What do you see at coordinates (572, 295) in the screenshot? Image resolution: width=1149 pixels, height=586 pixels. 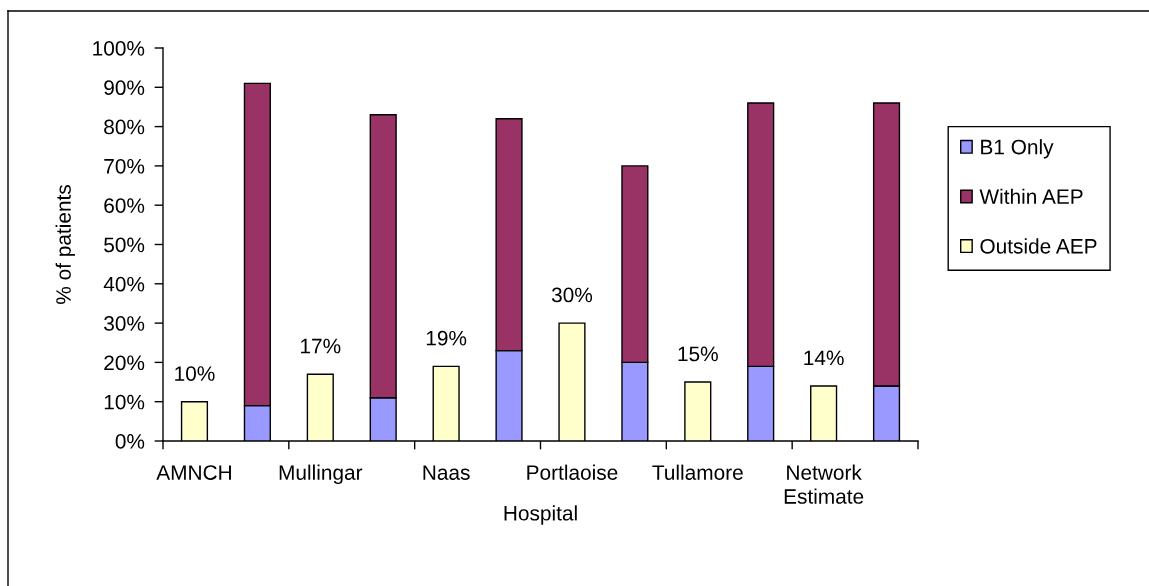 I see `data-label: 30%` at bounding box center [572, 295].